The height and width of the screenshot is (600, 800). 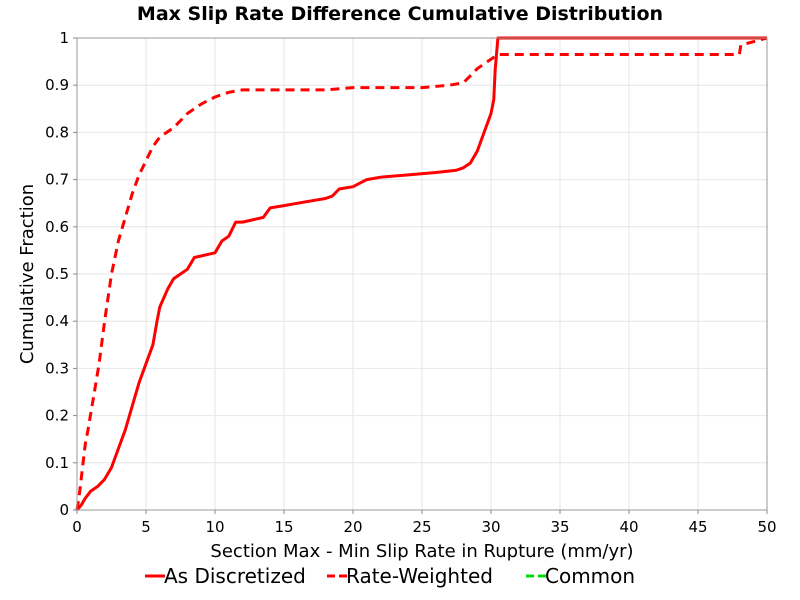 What do you see at coordinates (64, 38) in the screenshot?
I see `y-tick-label: 1` at bounding box center [64, 38].